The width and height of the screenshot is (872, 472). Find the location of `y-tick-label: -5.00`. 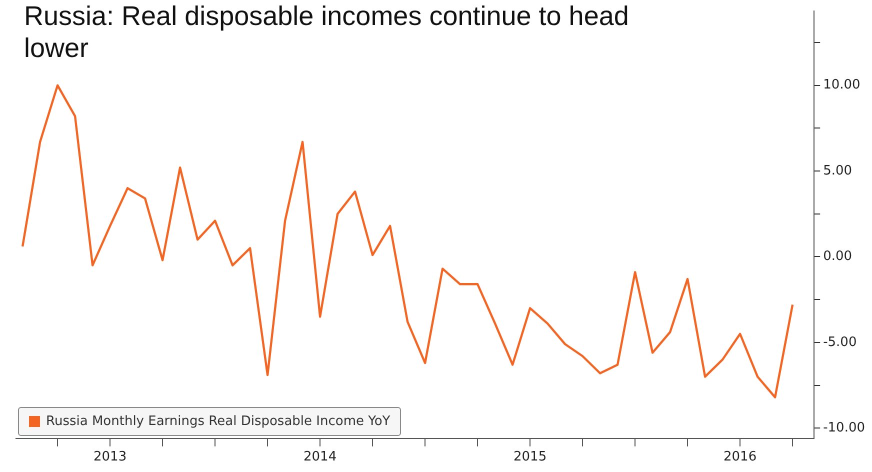

y-tick-label: -5.00 is located at coordinates (840, 342).